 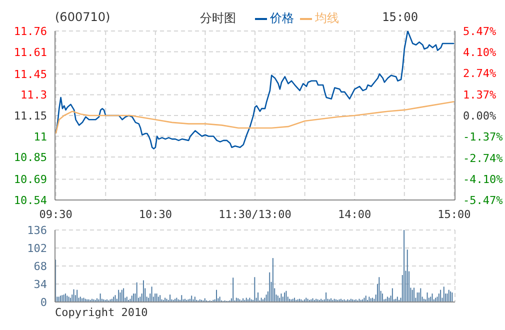 I want to click on y-tick-label: 10.85, so click(x=30, y=157).